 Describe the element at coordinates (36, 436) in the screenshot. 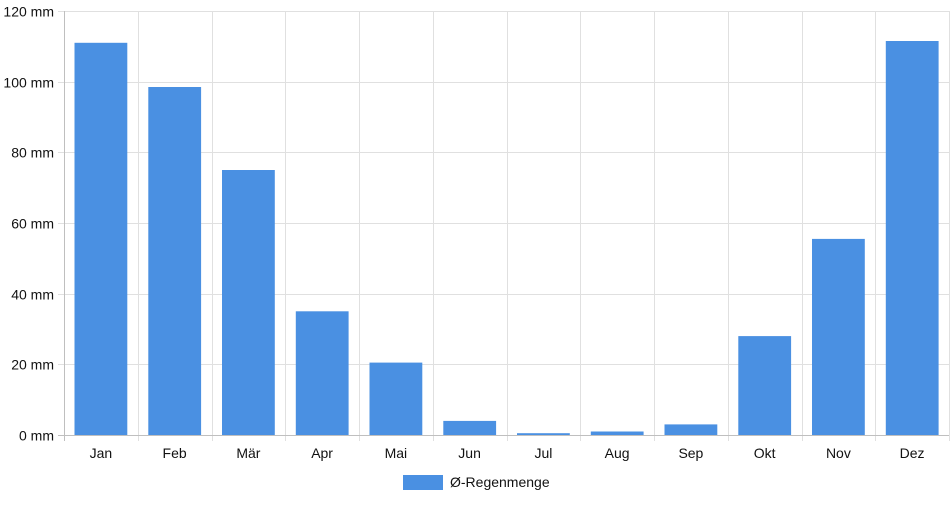

I see `y-tick-label: 0 mm` at that location.